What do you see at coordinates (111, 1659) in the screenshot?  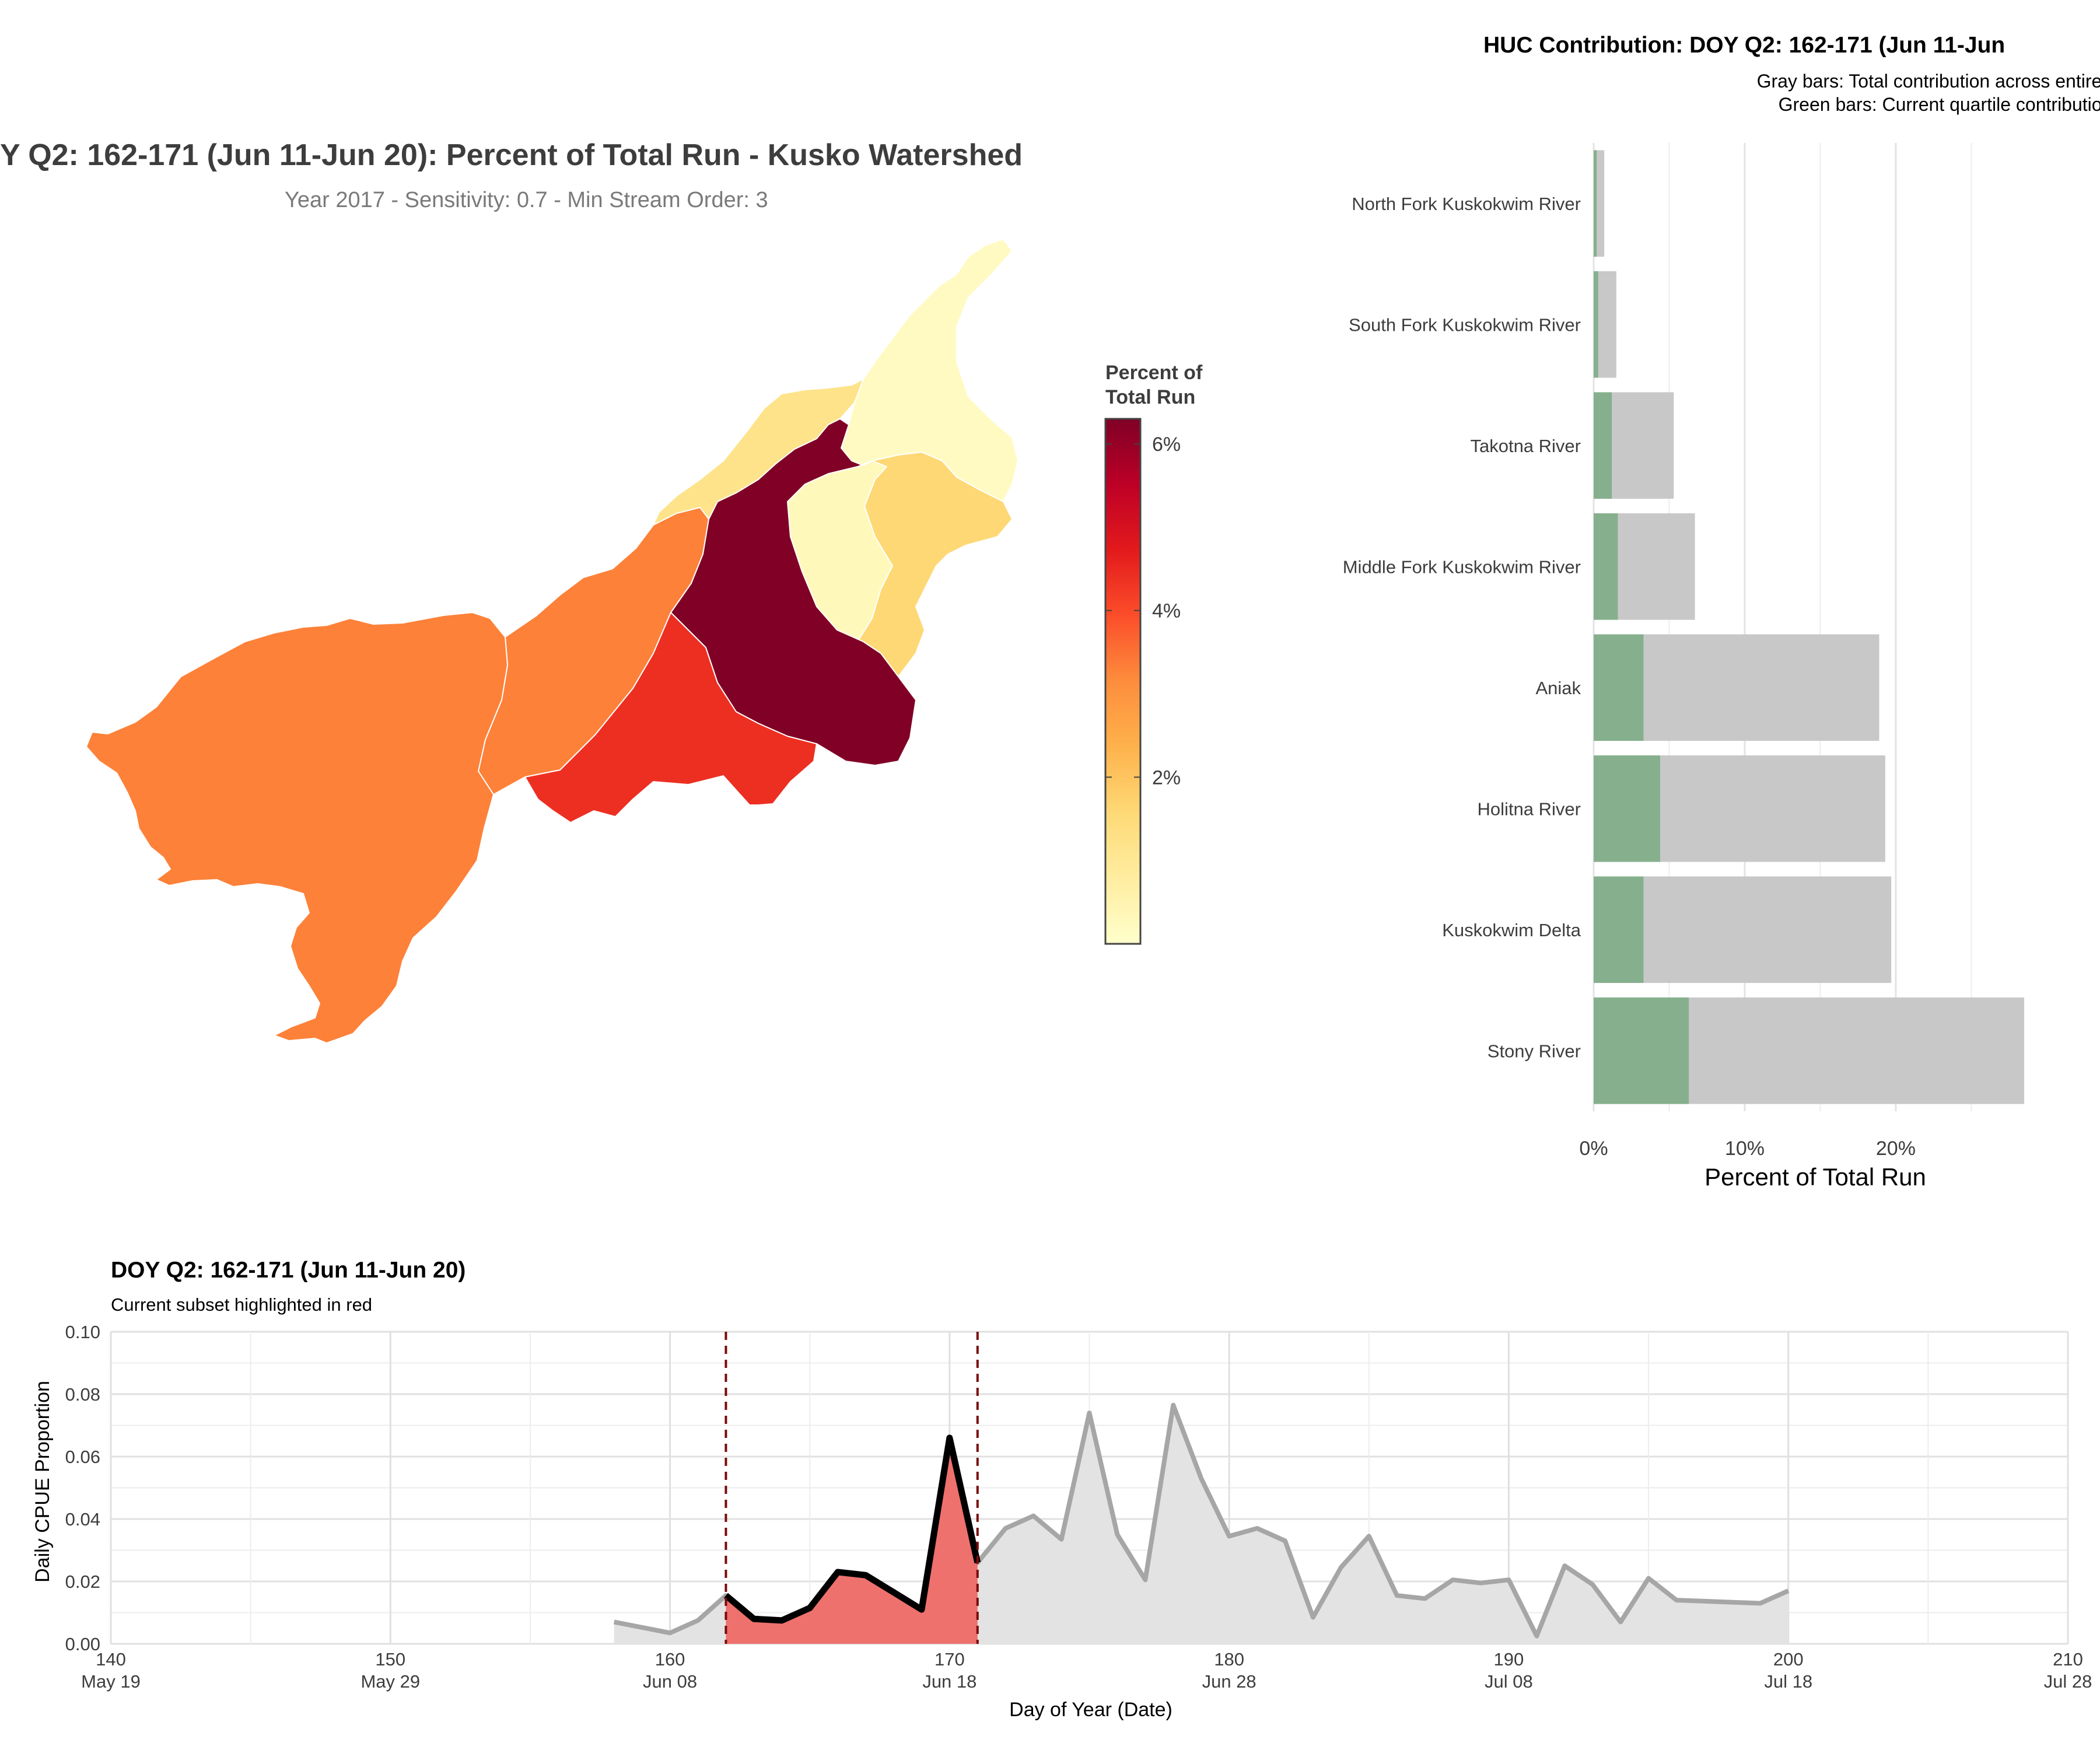 I see `line-x-tick-doy: 140` at bounding box center [111, 1659].